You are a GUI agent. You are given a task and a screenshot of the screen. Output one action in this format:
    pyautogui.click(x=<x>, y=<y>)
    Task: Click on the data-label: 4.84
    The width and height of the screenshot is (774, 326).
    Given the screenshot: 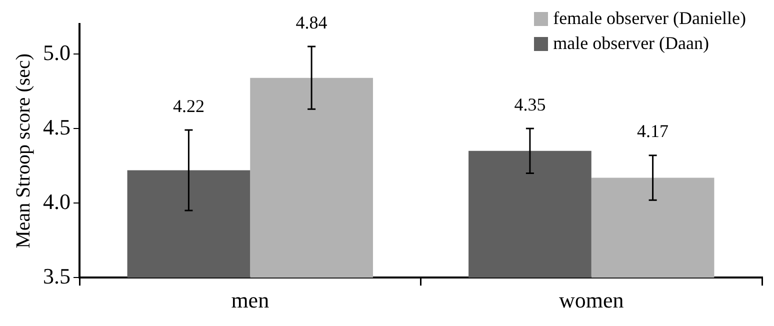 What is the action you would take?
    pyautogui.click(x=312, y=22)
    